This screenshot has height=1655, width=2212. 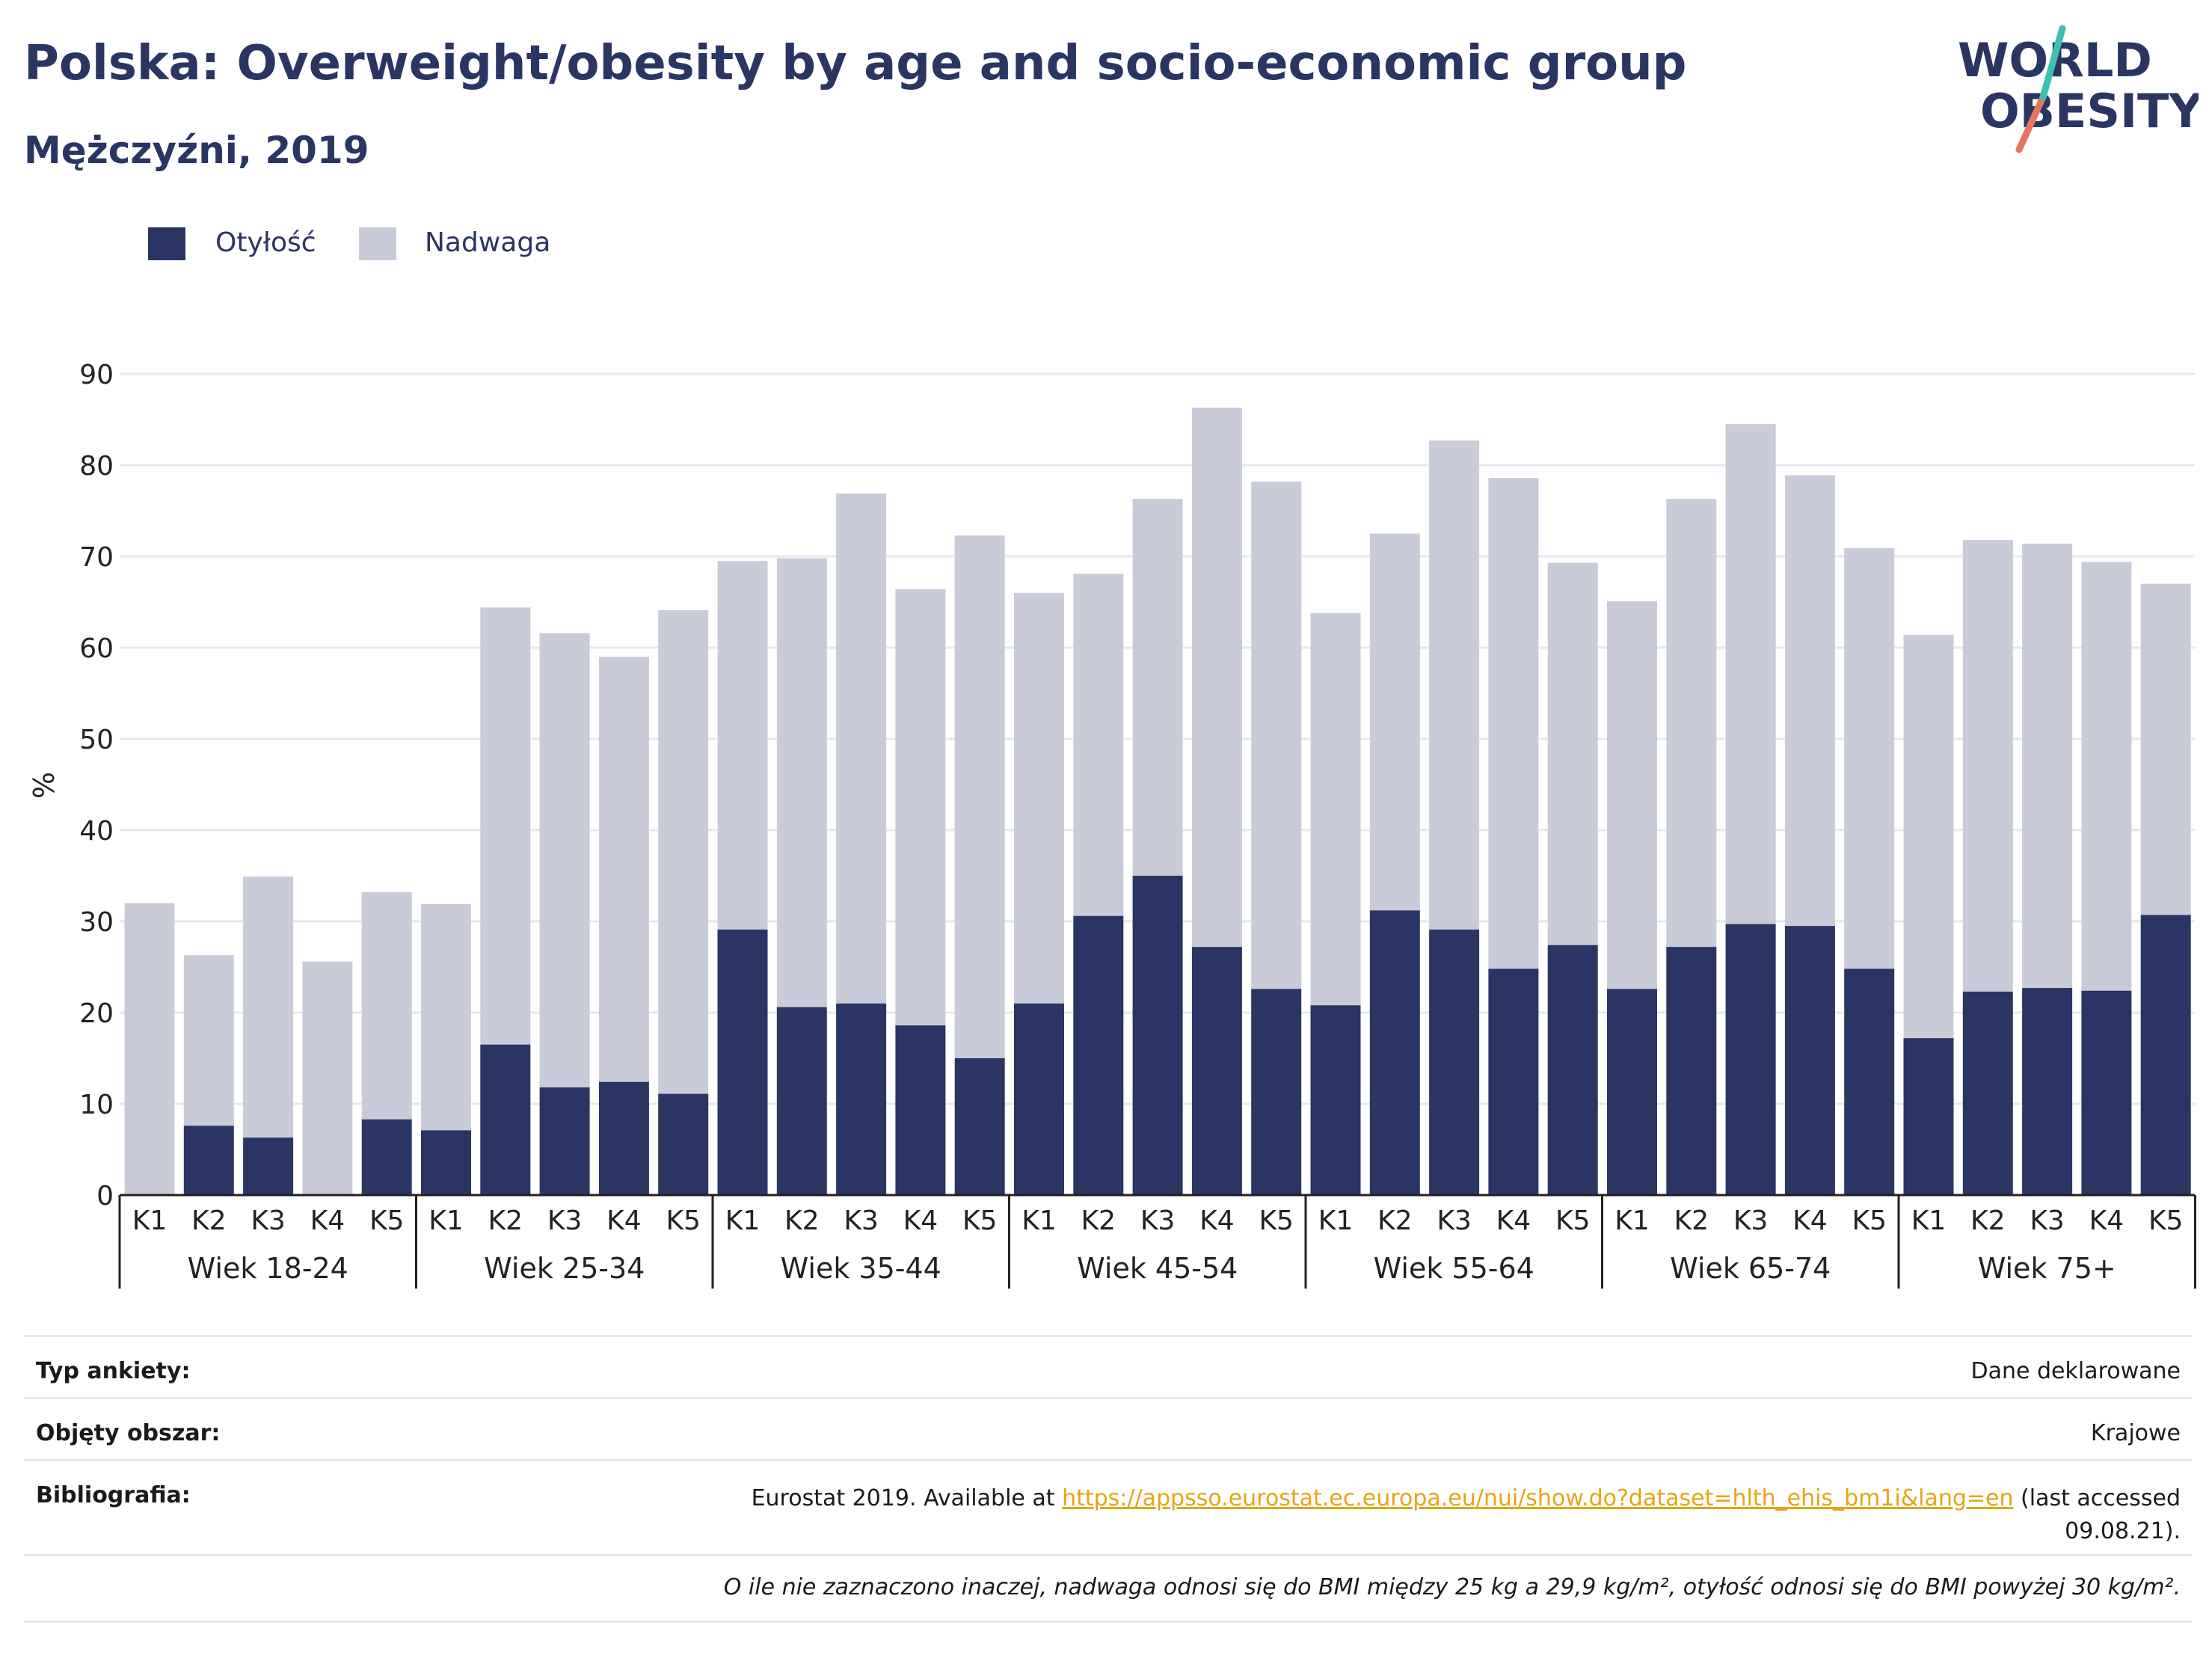 I want to click on bar-obesity-2-k5, so click(x=683, y=1144).